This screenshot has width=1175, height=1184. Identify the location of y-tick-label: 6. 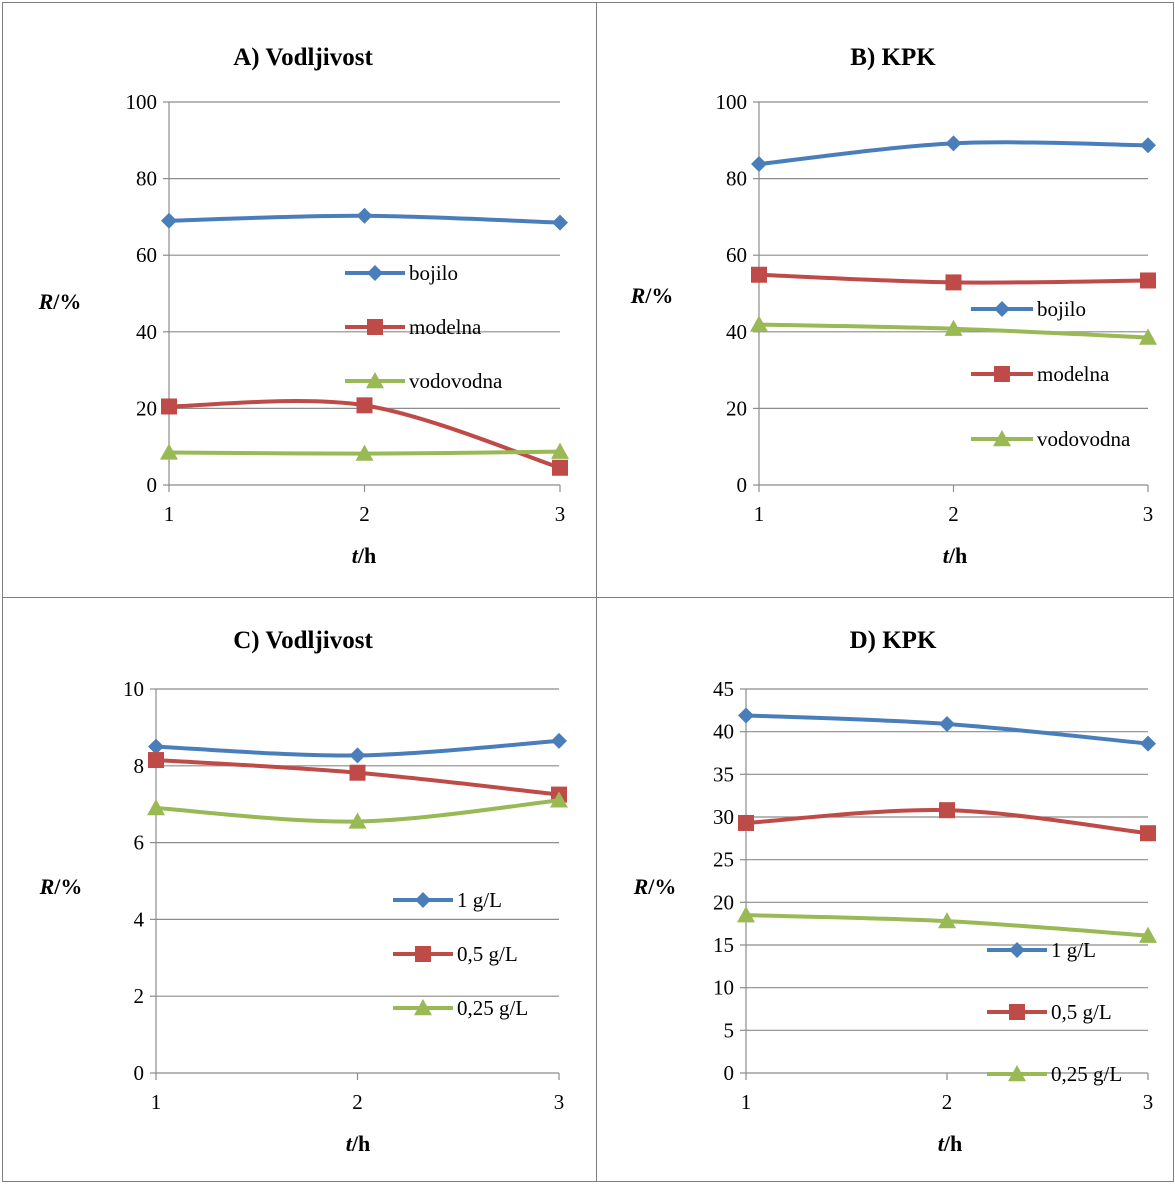
(139, 843).